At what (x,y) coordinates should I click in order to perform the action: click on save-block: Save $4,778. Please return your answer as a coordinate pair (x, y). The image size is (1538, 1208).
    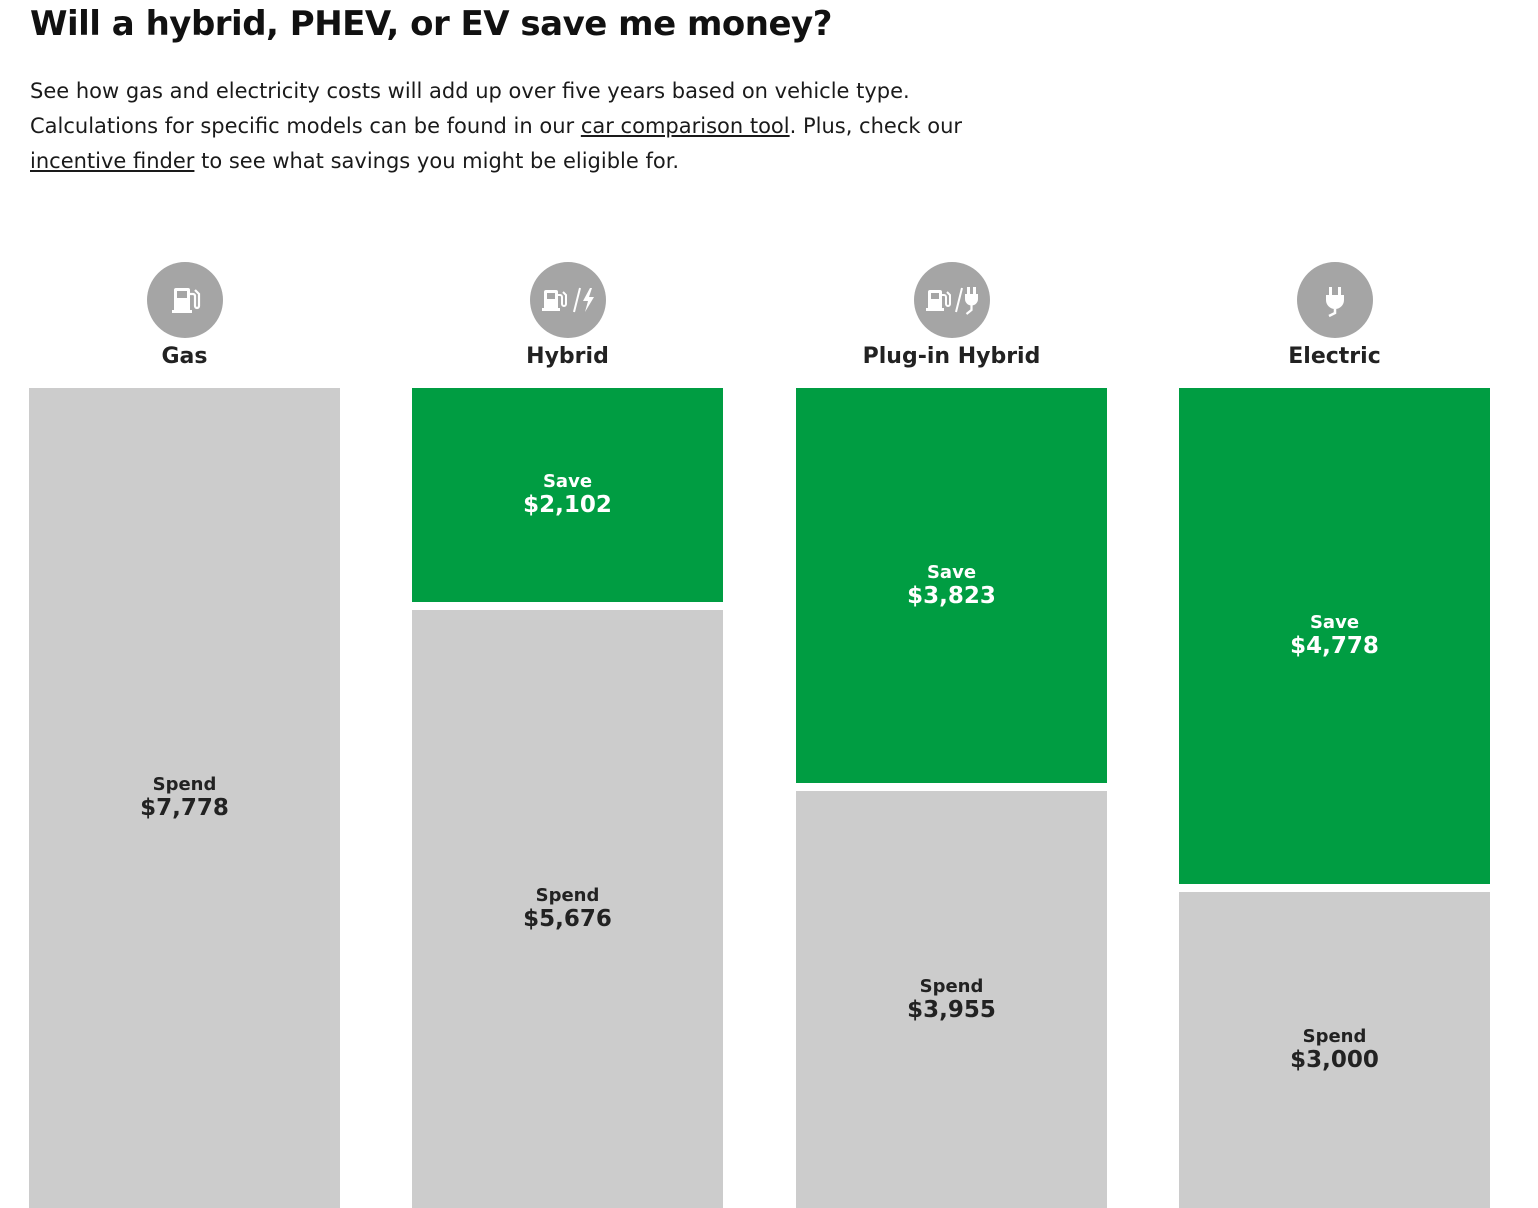
    Looking at the image, I should click on (1334, 636).